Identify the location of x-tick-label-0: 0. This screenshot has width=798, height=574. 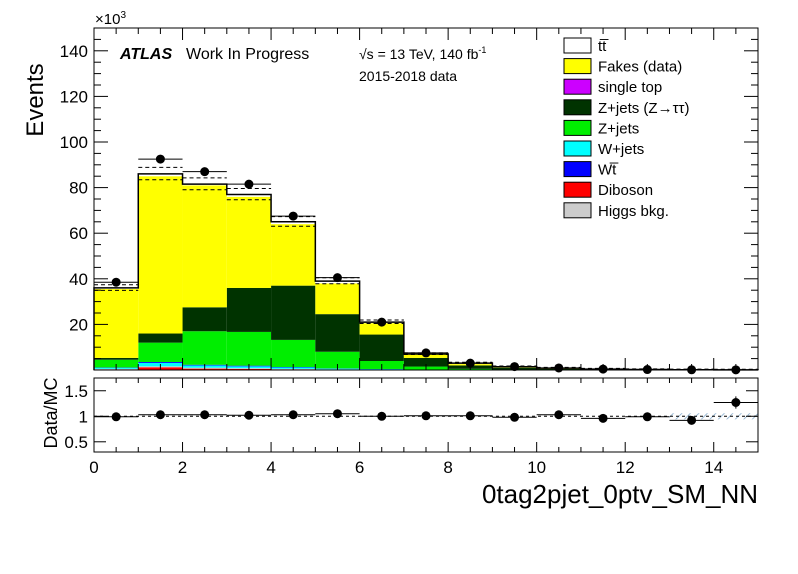
(93, 467).